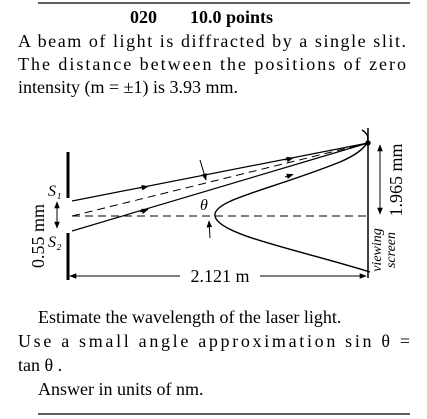 Image resolution: width=427 pixels, height=419 pixels. What do you see at coordinates (128, 87) in the screenshot?
I see `problem-line: intensity (m = ±1) is 3.93 mm.` at bounding box center [128, 87].